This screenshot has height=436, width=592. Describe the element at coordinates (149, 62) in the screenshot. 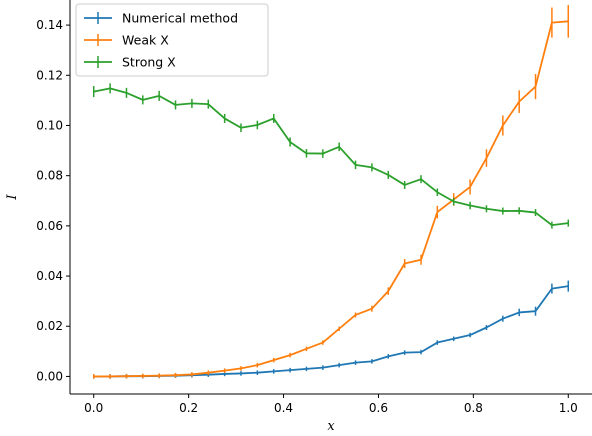

I see `legend-label: Strong X` at that location.